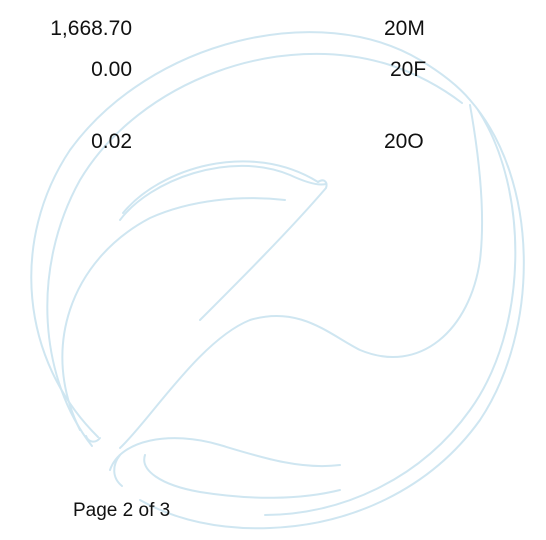  I want to click on page-number: Page 2 of 3, so click(122, 510).